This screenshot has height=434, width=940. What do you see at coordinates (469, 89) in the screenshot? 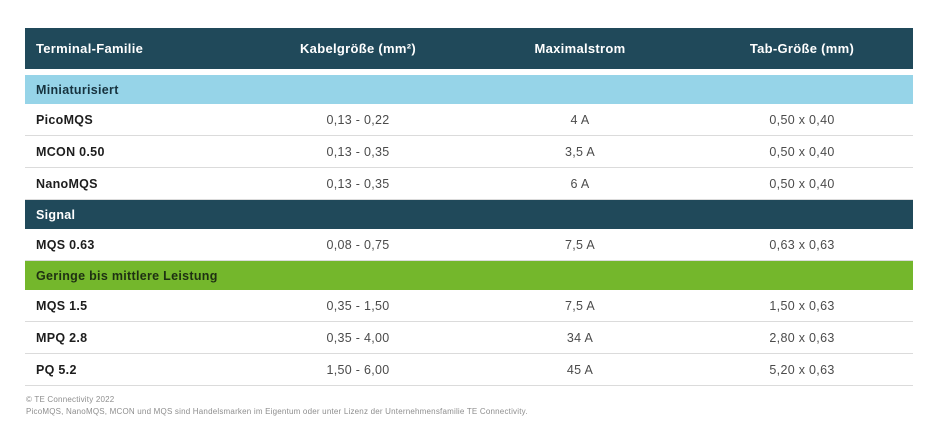
I see `section-header-bar: Miniaturisiert` at bounding box center [469, 89].